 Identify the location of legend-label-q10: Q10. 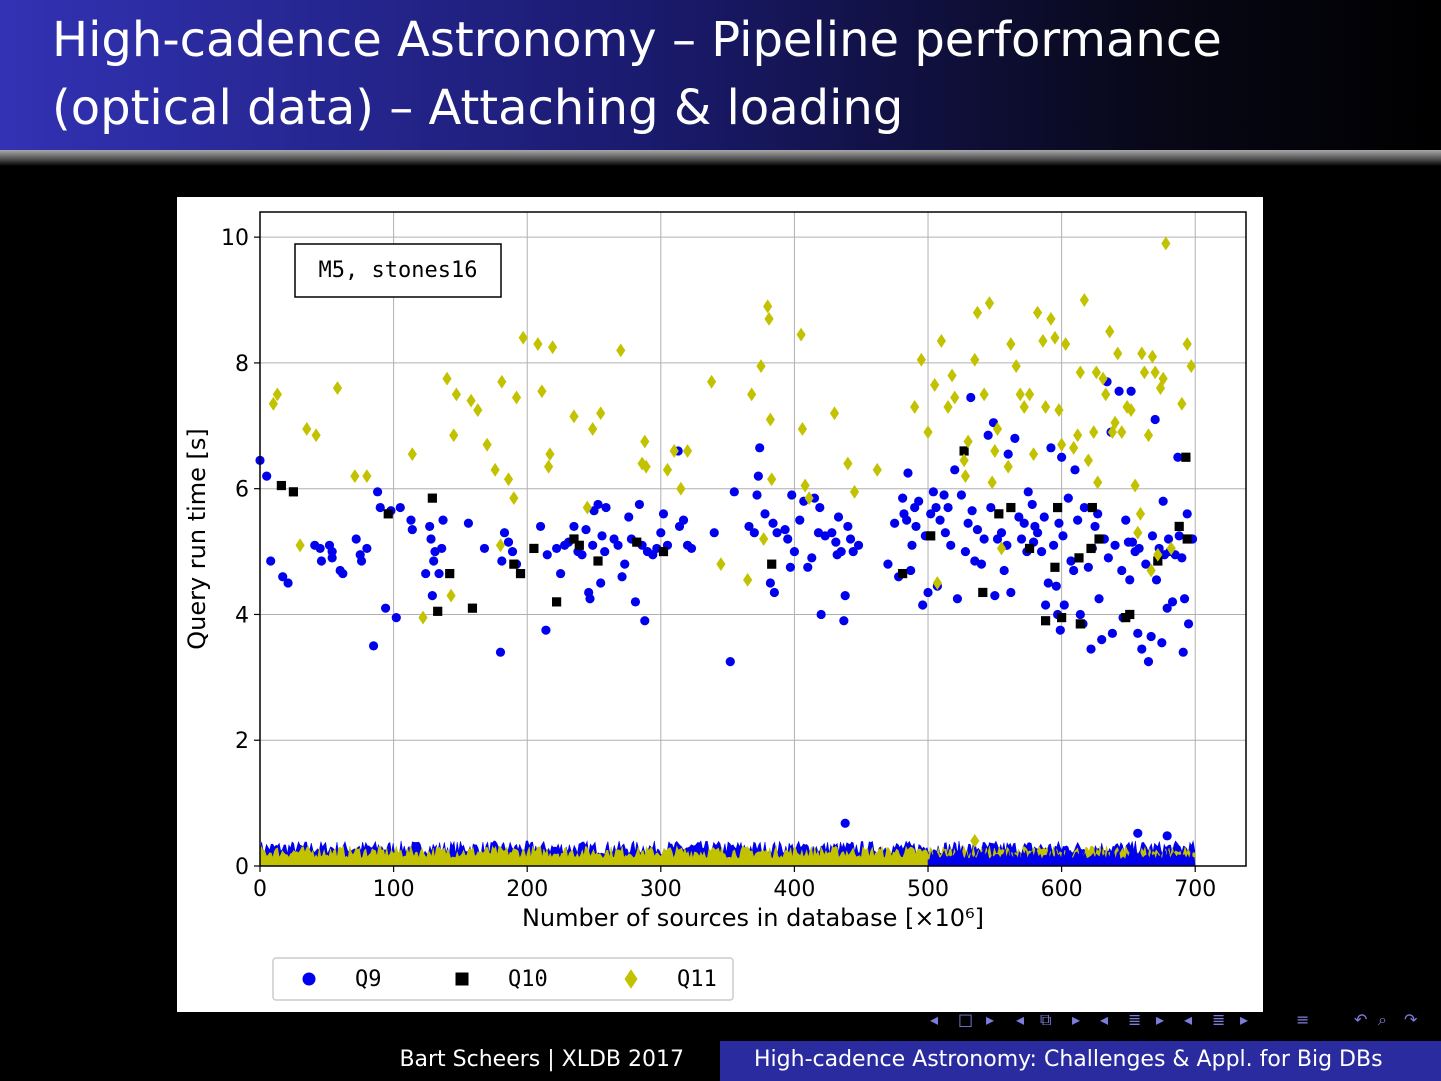
(528, 979).